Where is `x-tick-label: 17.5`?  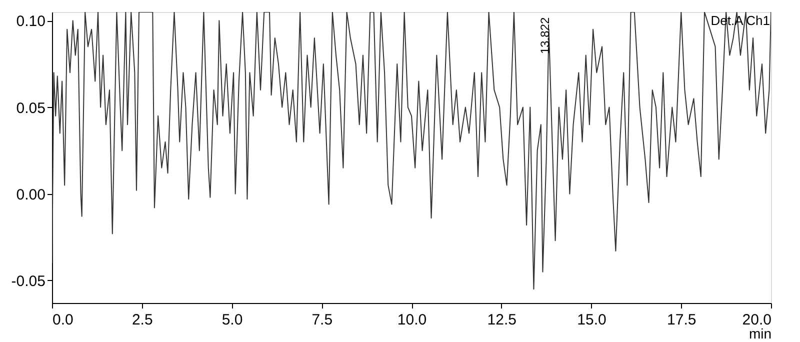
x-tick-label: 17.5 is located at coordinates (681, 320).